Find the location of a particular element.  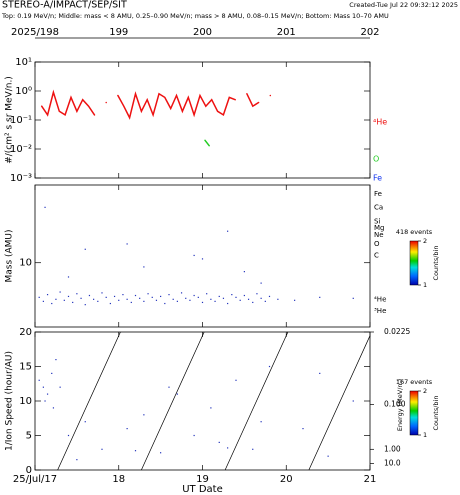

species-label: C is located at coordinates (376, 255).